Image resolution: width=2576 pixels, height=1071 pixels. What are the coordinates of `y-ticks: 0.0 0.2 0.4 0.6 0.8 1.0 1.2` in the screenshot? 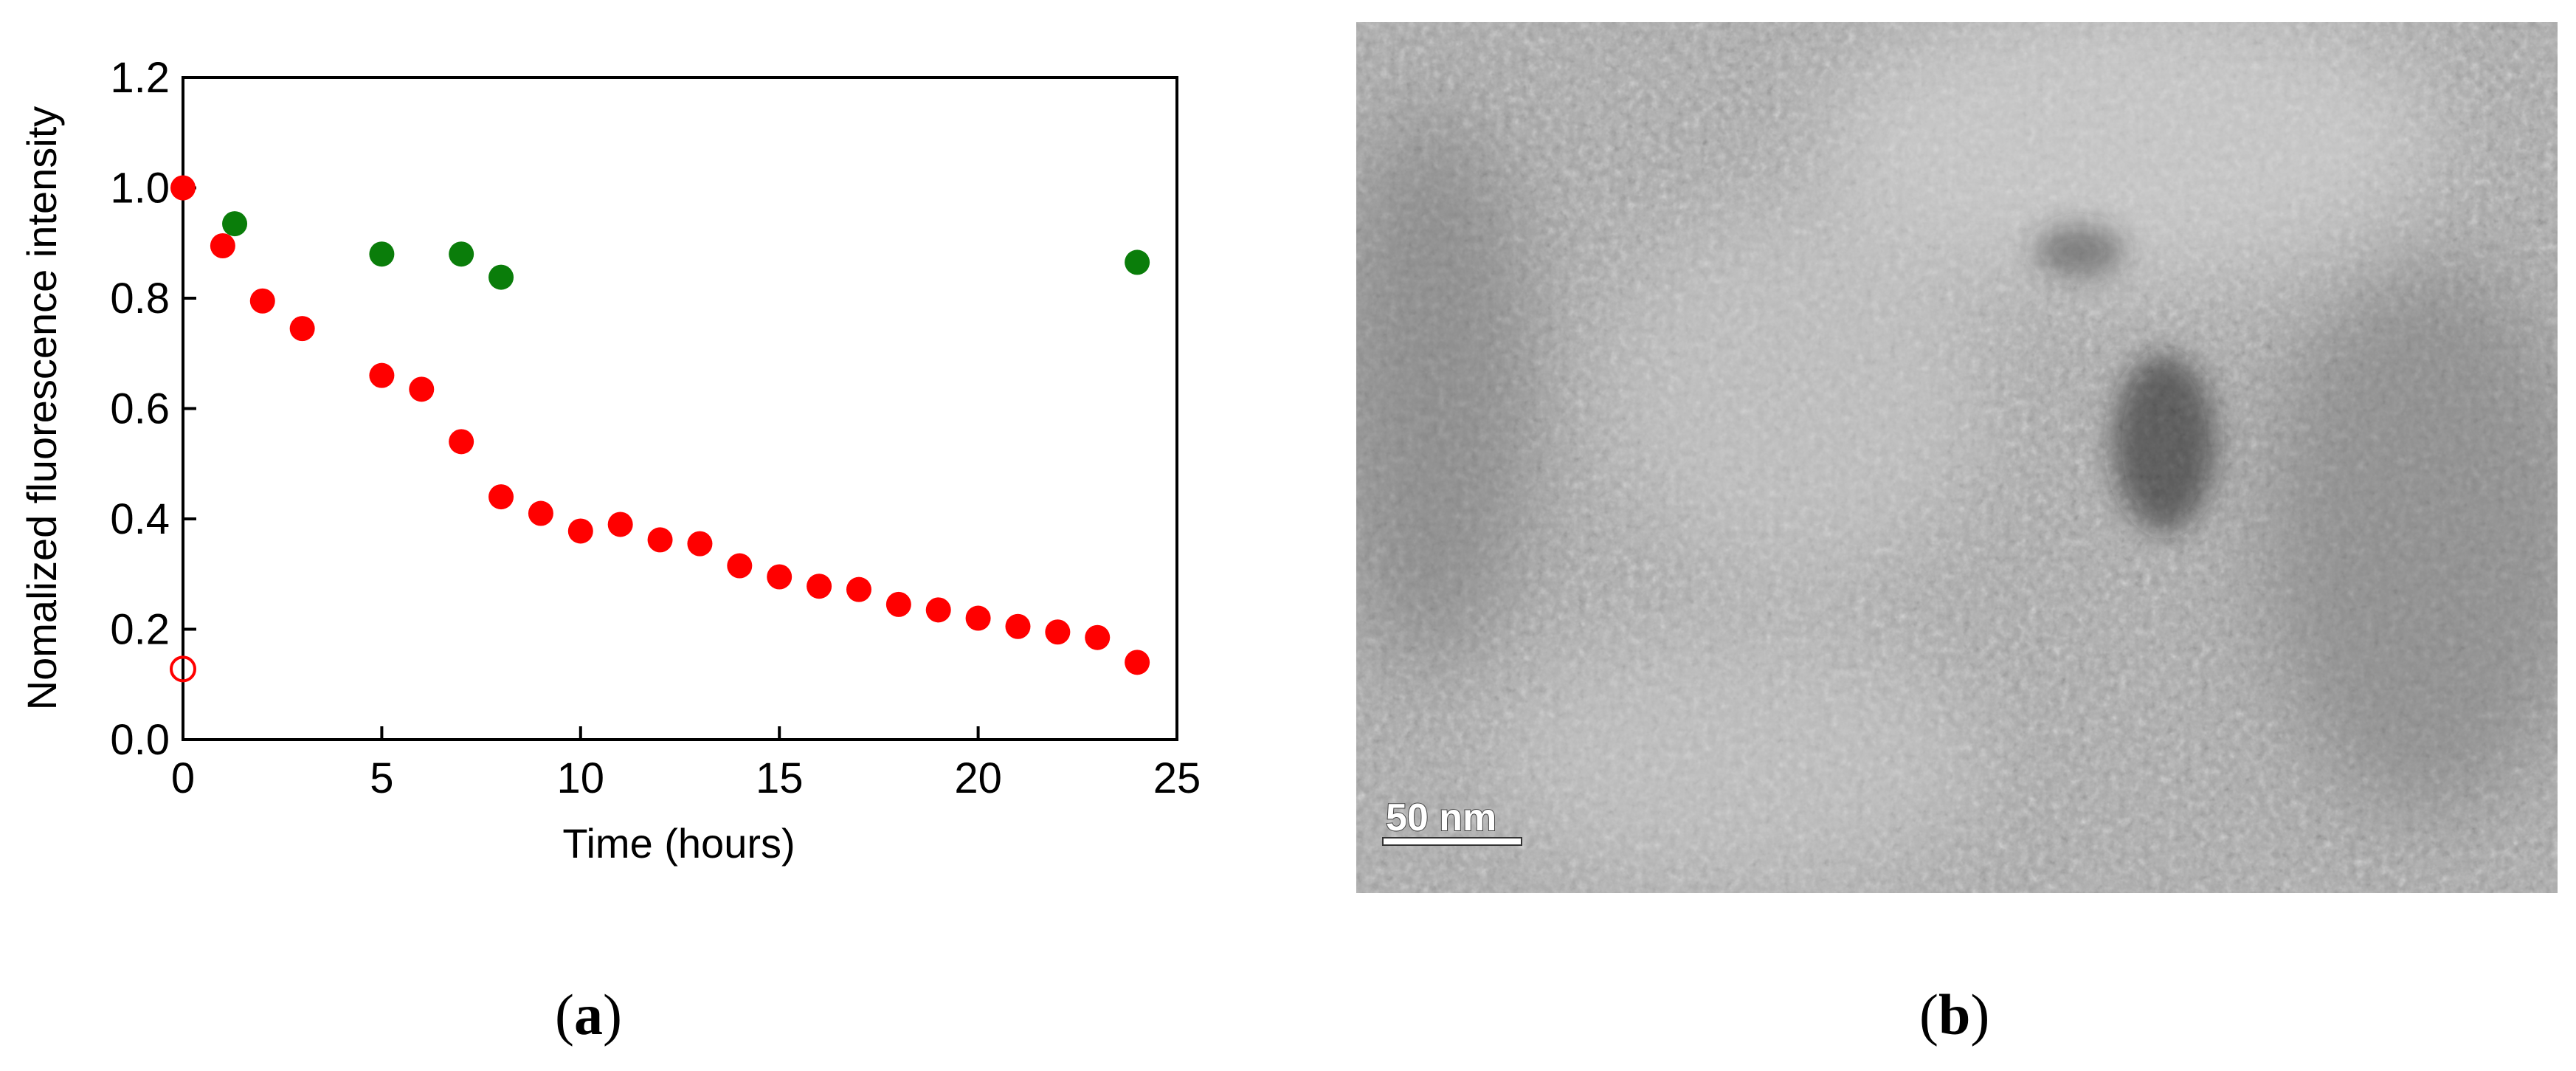 It's located at (153, 409).